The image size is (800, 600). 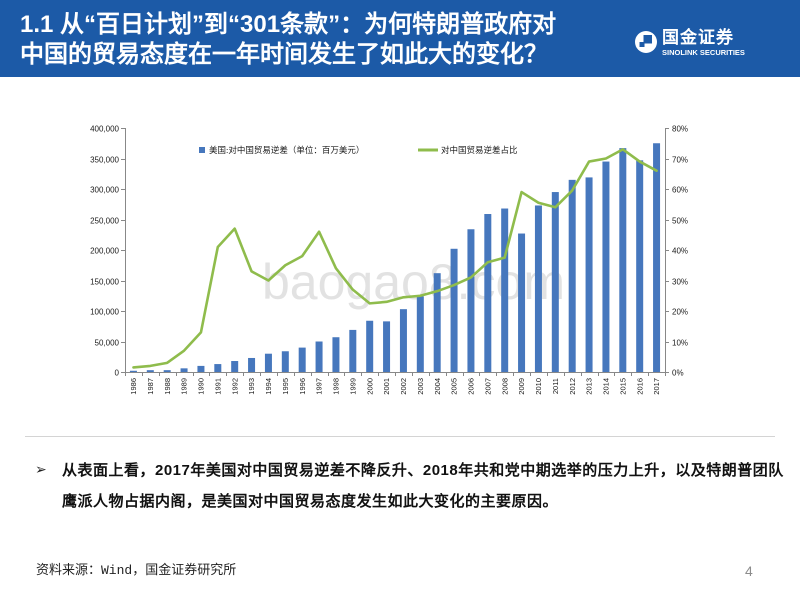 I want to click on x-axis-tick-label: 2009, so click(x=521, y=386).